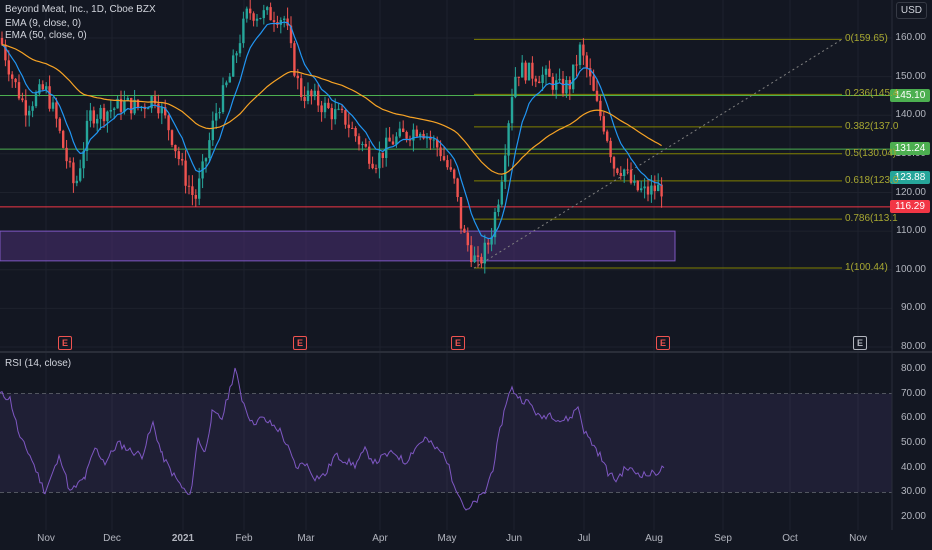  What do you see at coordinates (913, 467) in the screenshot?
I see `rsi-tick-label: 40.00` at bounding box center [913, 467].